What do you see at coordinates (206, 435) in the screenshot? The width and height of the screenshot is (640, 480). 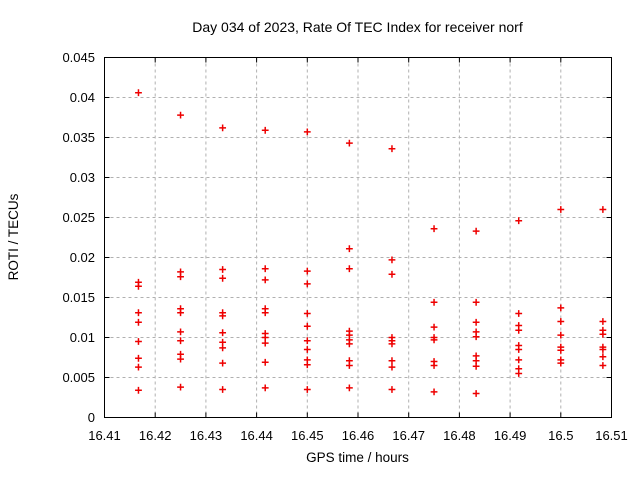 I see `x-tick-label: 16.43` at bounding box center [206, 435].